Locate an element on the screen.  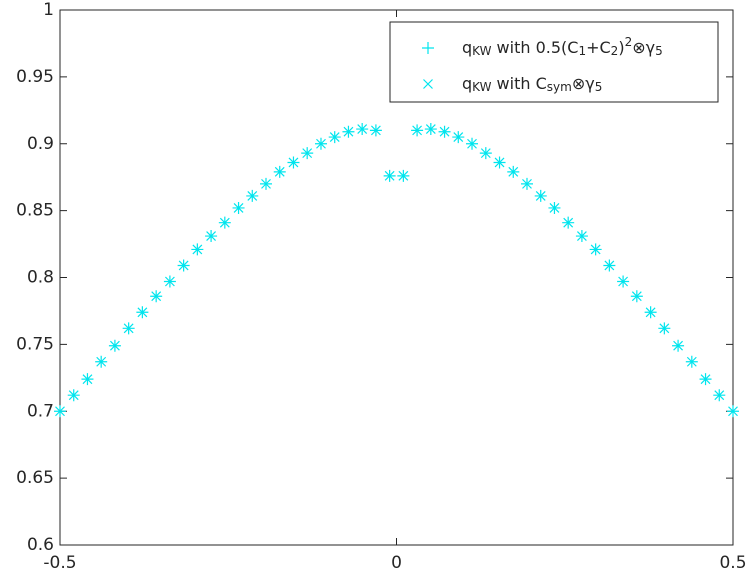
legend: qKW with 0.5(C1+C2)2⊗γ5 qKW with Csym⊗γ5 is located at coordinates (554, 62).